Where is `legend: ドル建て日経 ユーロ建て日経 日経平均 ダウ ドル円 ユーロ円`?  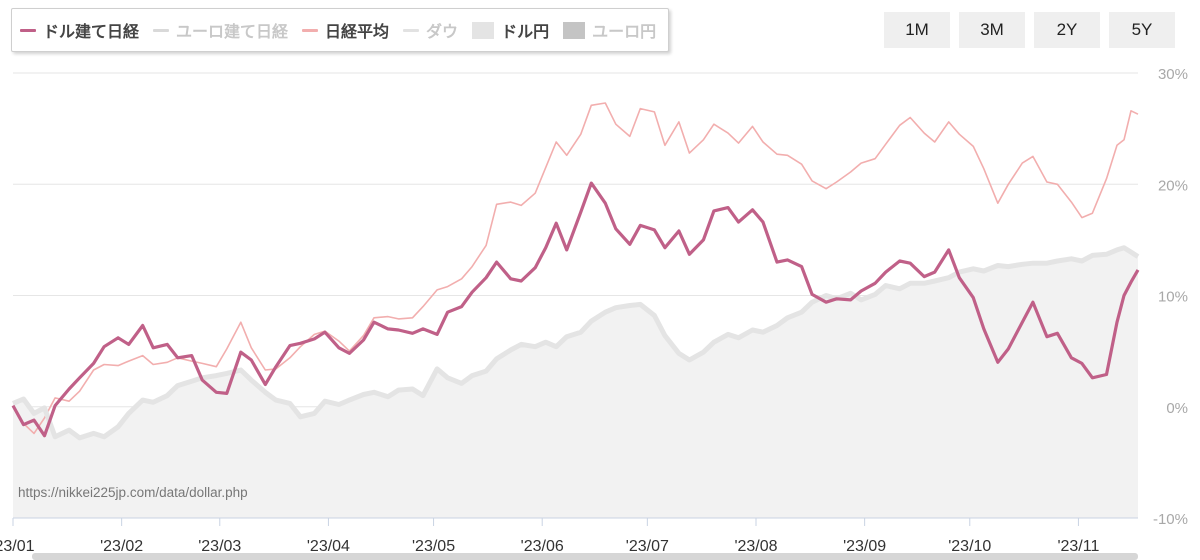
legend: ドル建て日経 ユーロ建て日経 日経平均 ダウ ドル円 ユーロ円 is located at coordinates (340, 30).